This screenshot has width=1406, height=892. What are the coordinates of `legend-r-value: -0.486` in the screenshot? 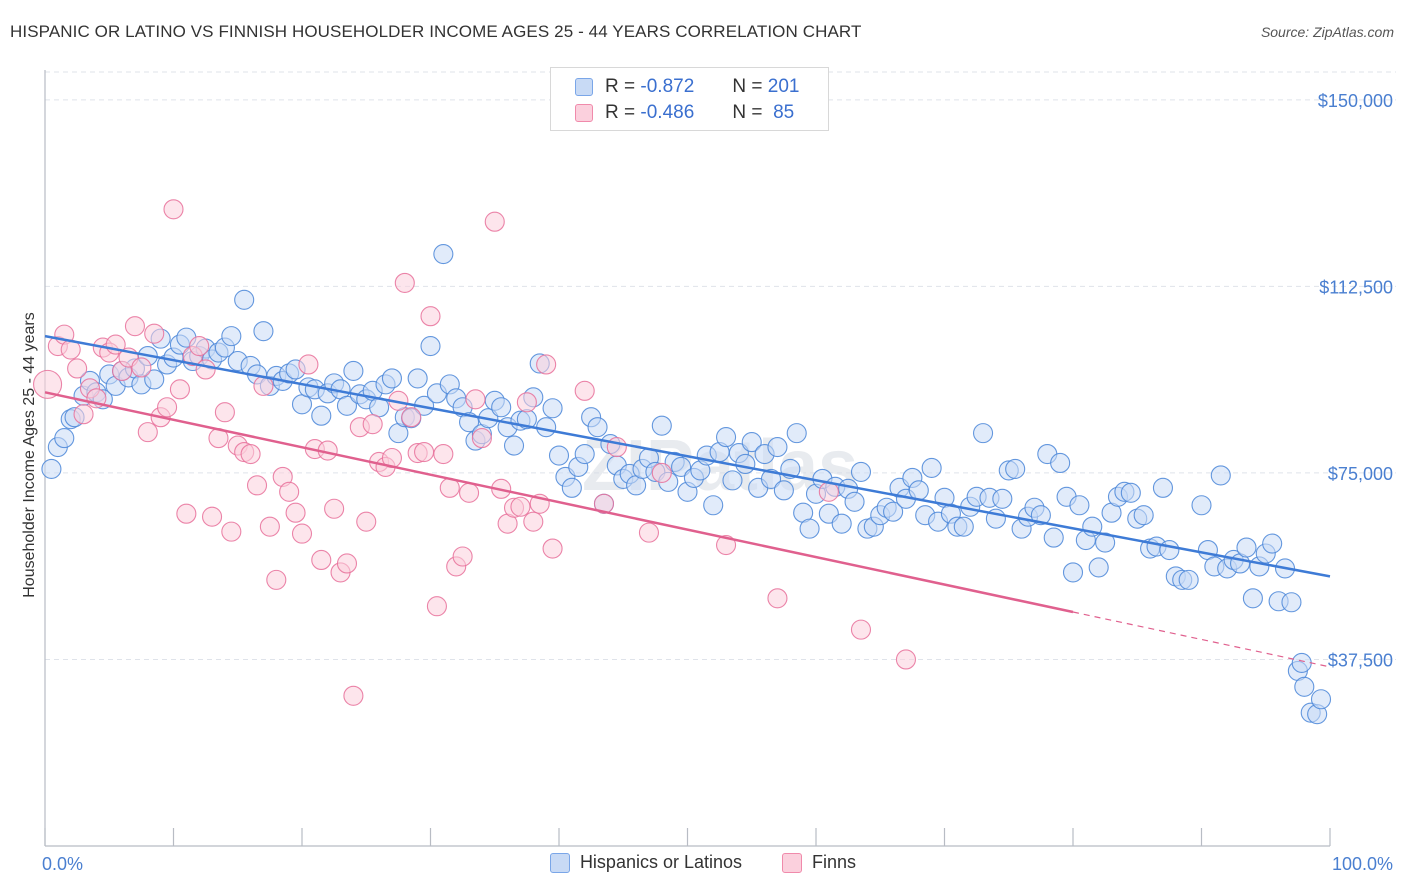 It's located at (667, 112).